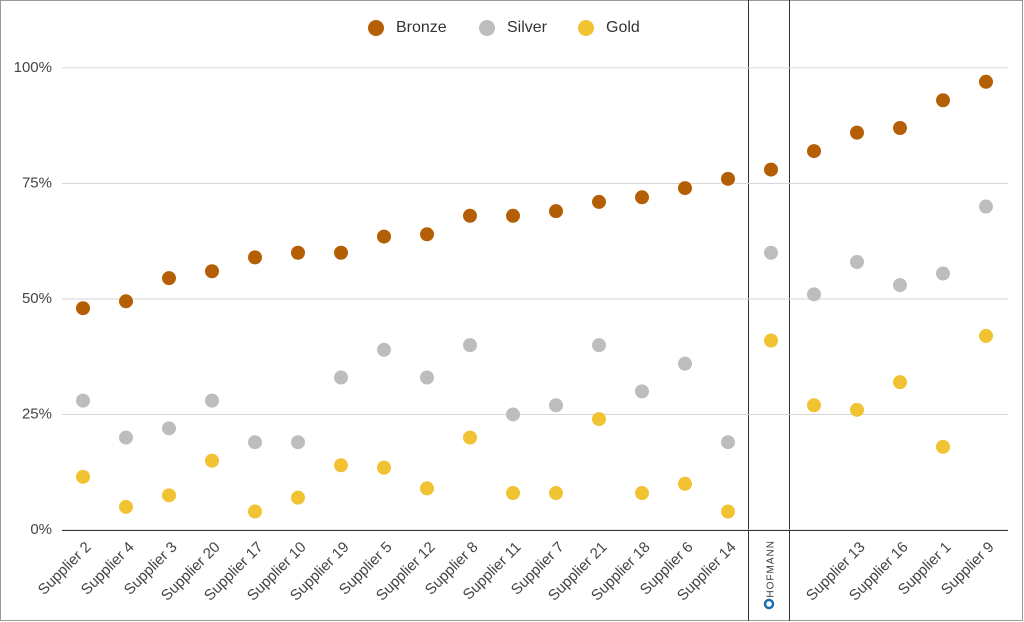 The height and width of the screenshot is (622, 1024). What do you see at coordinates (769, 604) in the screenshot?
I see `logo-icon` at bounding box center [769, 604].